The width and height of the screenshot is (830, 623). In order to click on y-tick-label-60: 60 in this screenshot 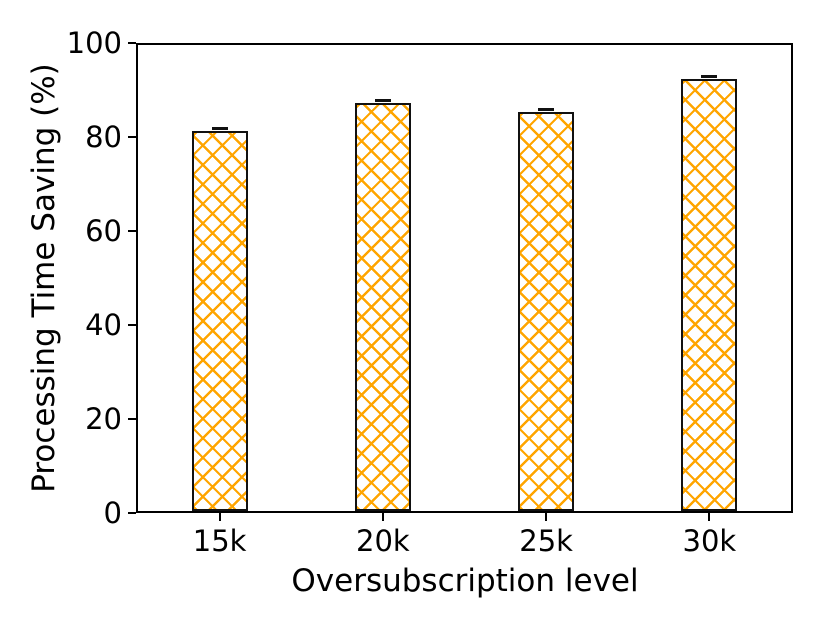, I will do `click(103, 231)`.